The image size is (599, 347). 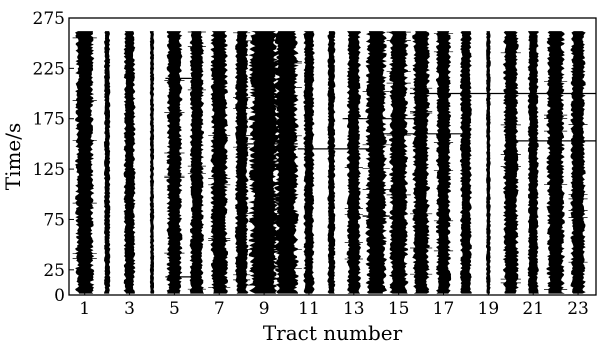 I want to click on x-tick-label-21: 21, so click(x=533, y=309).